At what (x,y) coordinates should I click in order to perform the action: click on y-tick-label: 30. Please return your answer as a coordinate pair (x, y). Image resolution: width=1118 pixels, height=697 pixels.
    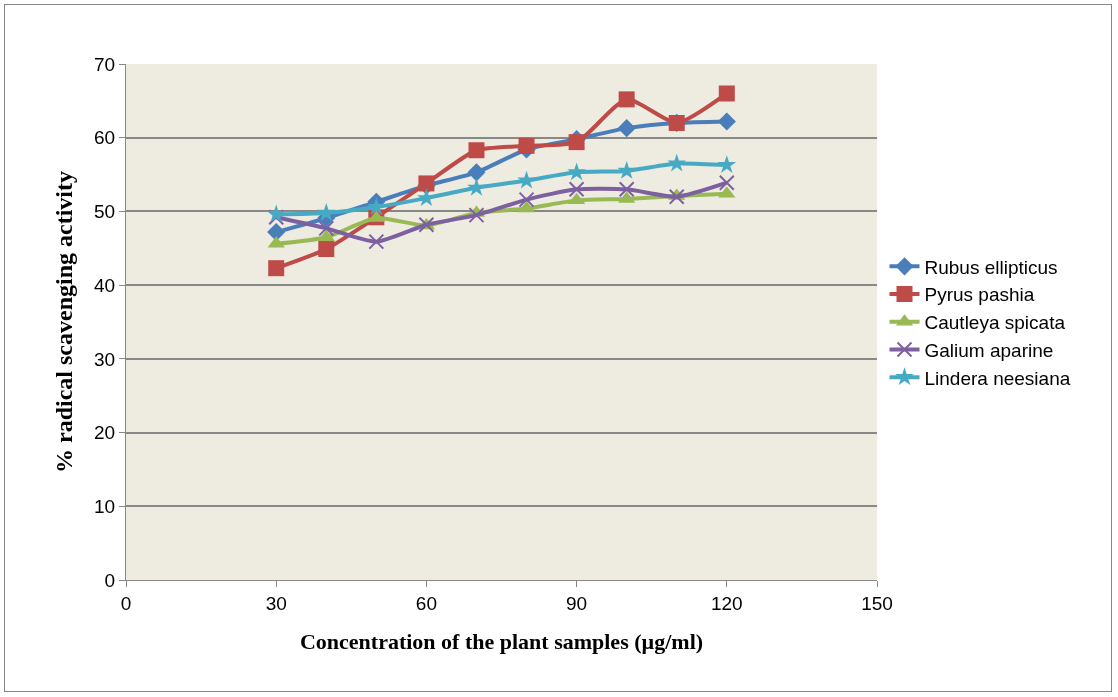
    Looking at the image, I should click on (105, 359).